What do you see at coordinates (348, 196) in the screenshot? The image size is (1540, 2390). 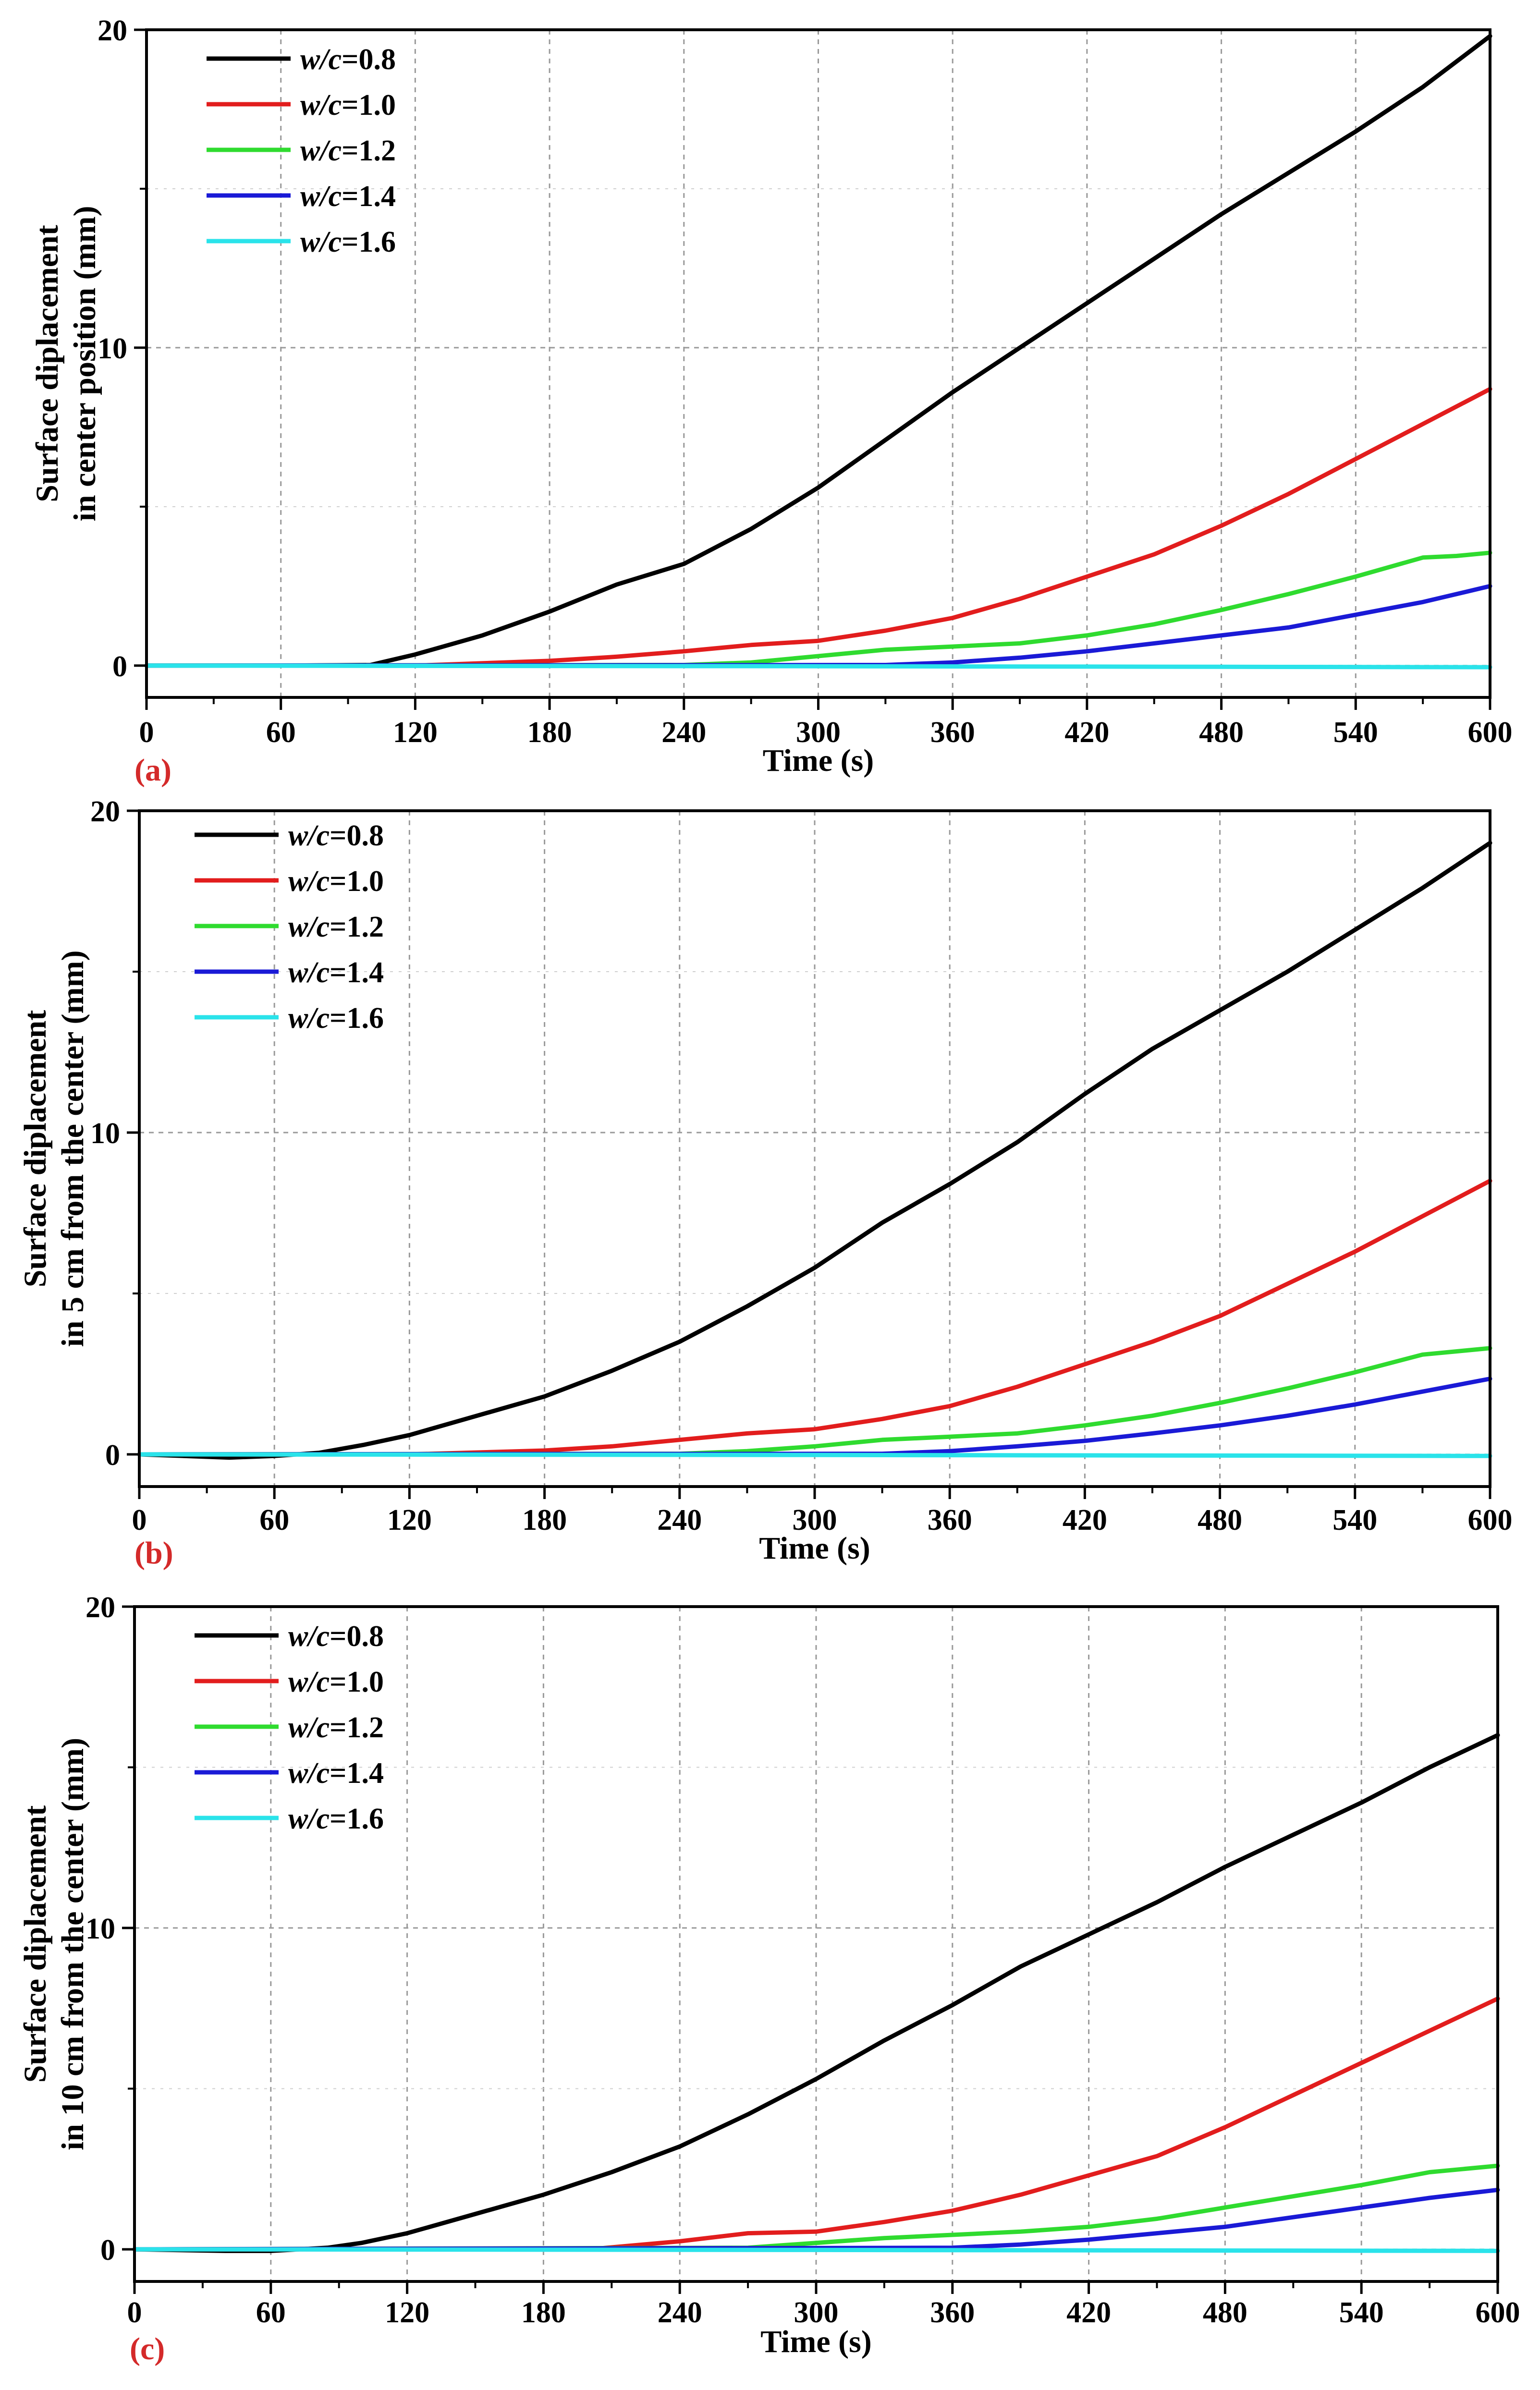 I see `legend-label: w/c=1.4` at bounding box center [348, 196].